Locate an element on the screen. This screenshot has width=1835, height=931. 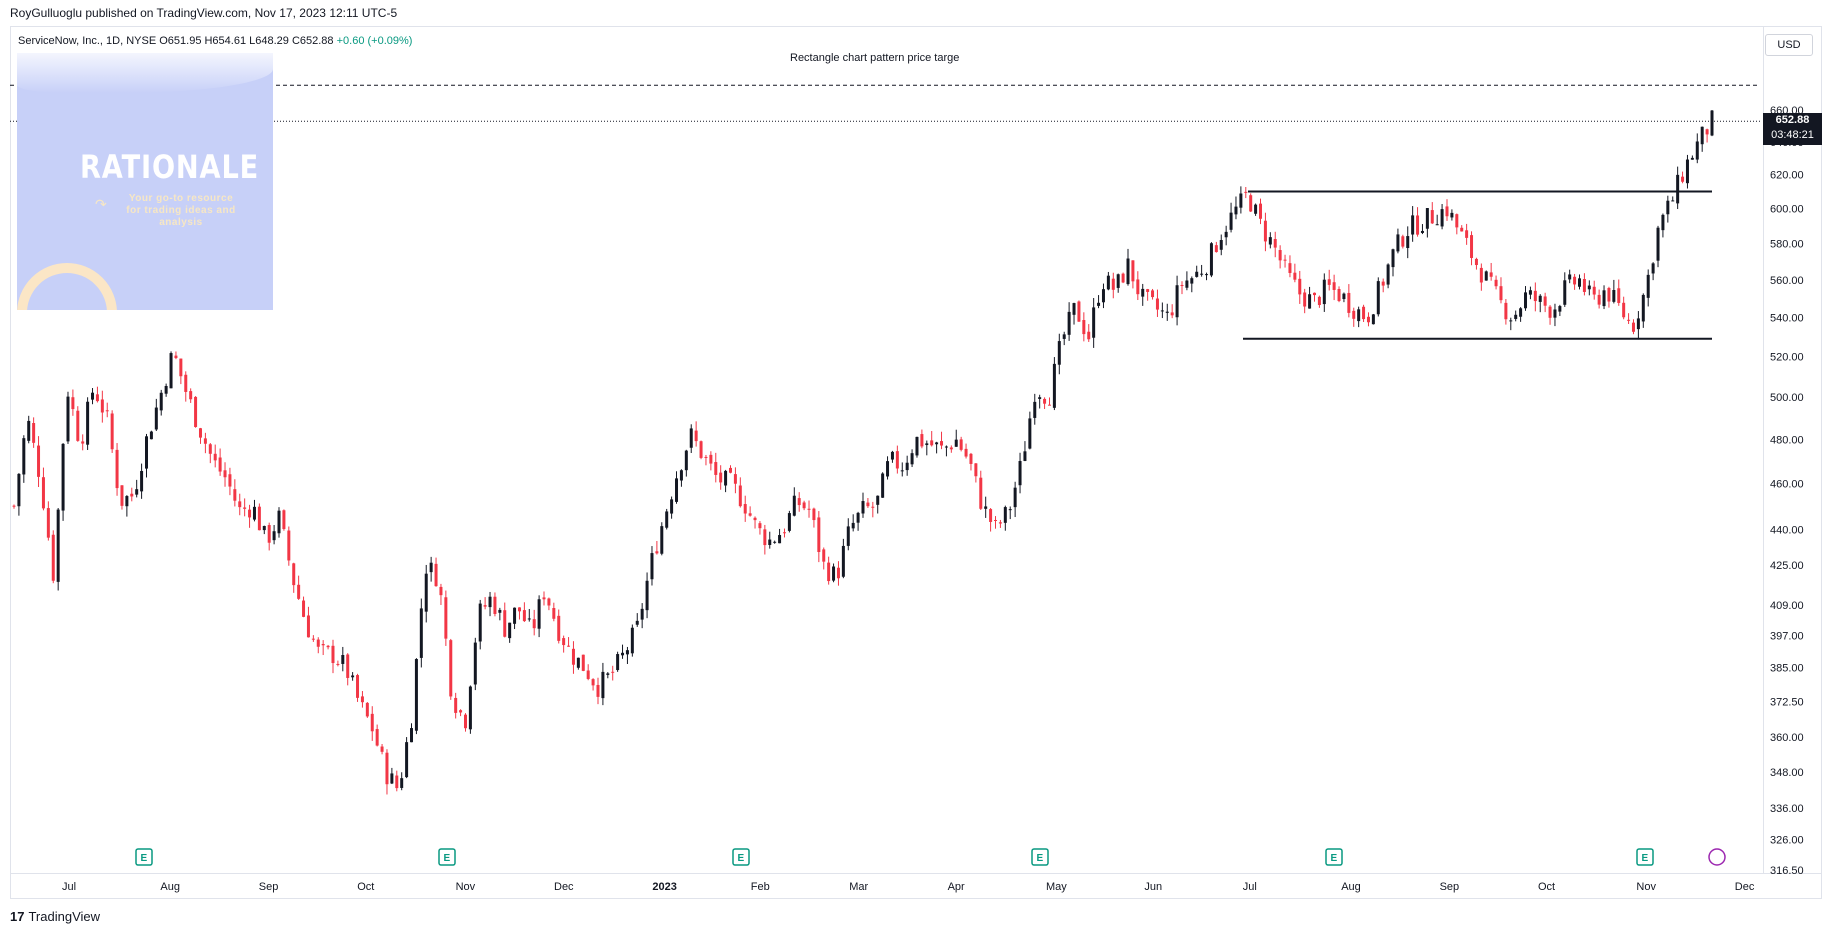
tradingview-logo: 17 TradingView is located at coordinates (55, 916).